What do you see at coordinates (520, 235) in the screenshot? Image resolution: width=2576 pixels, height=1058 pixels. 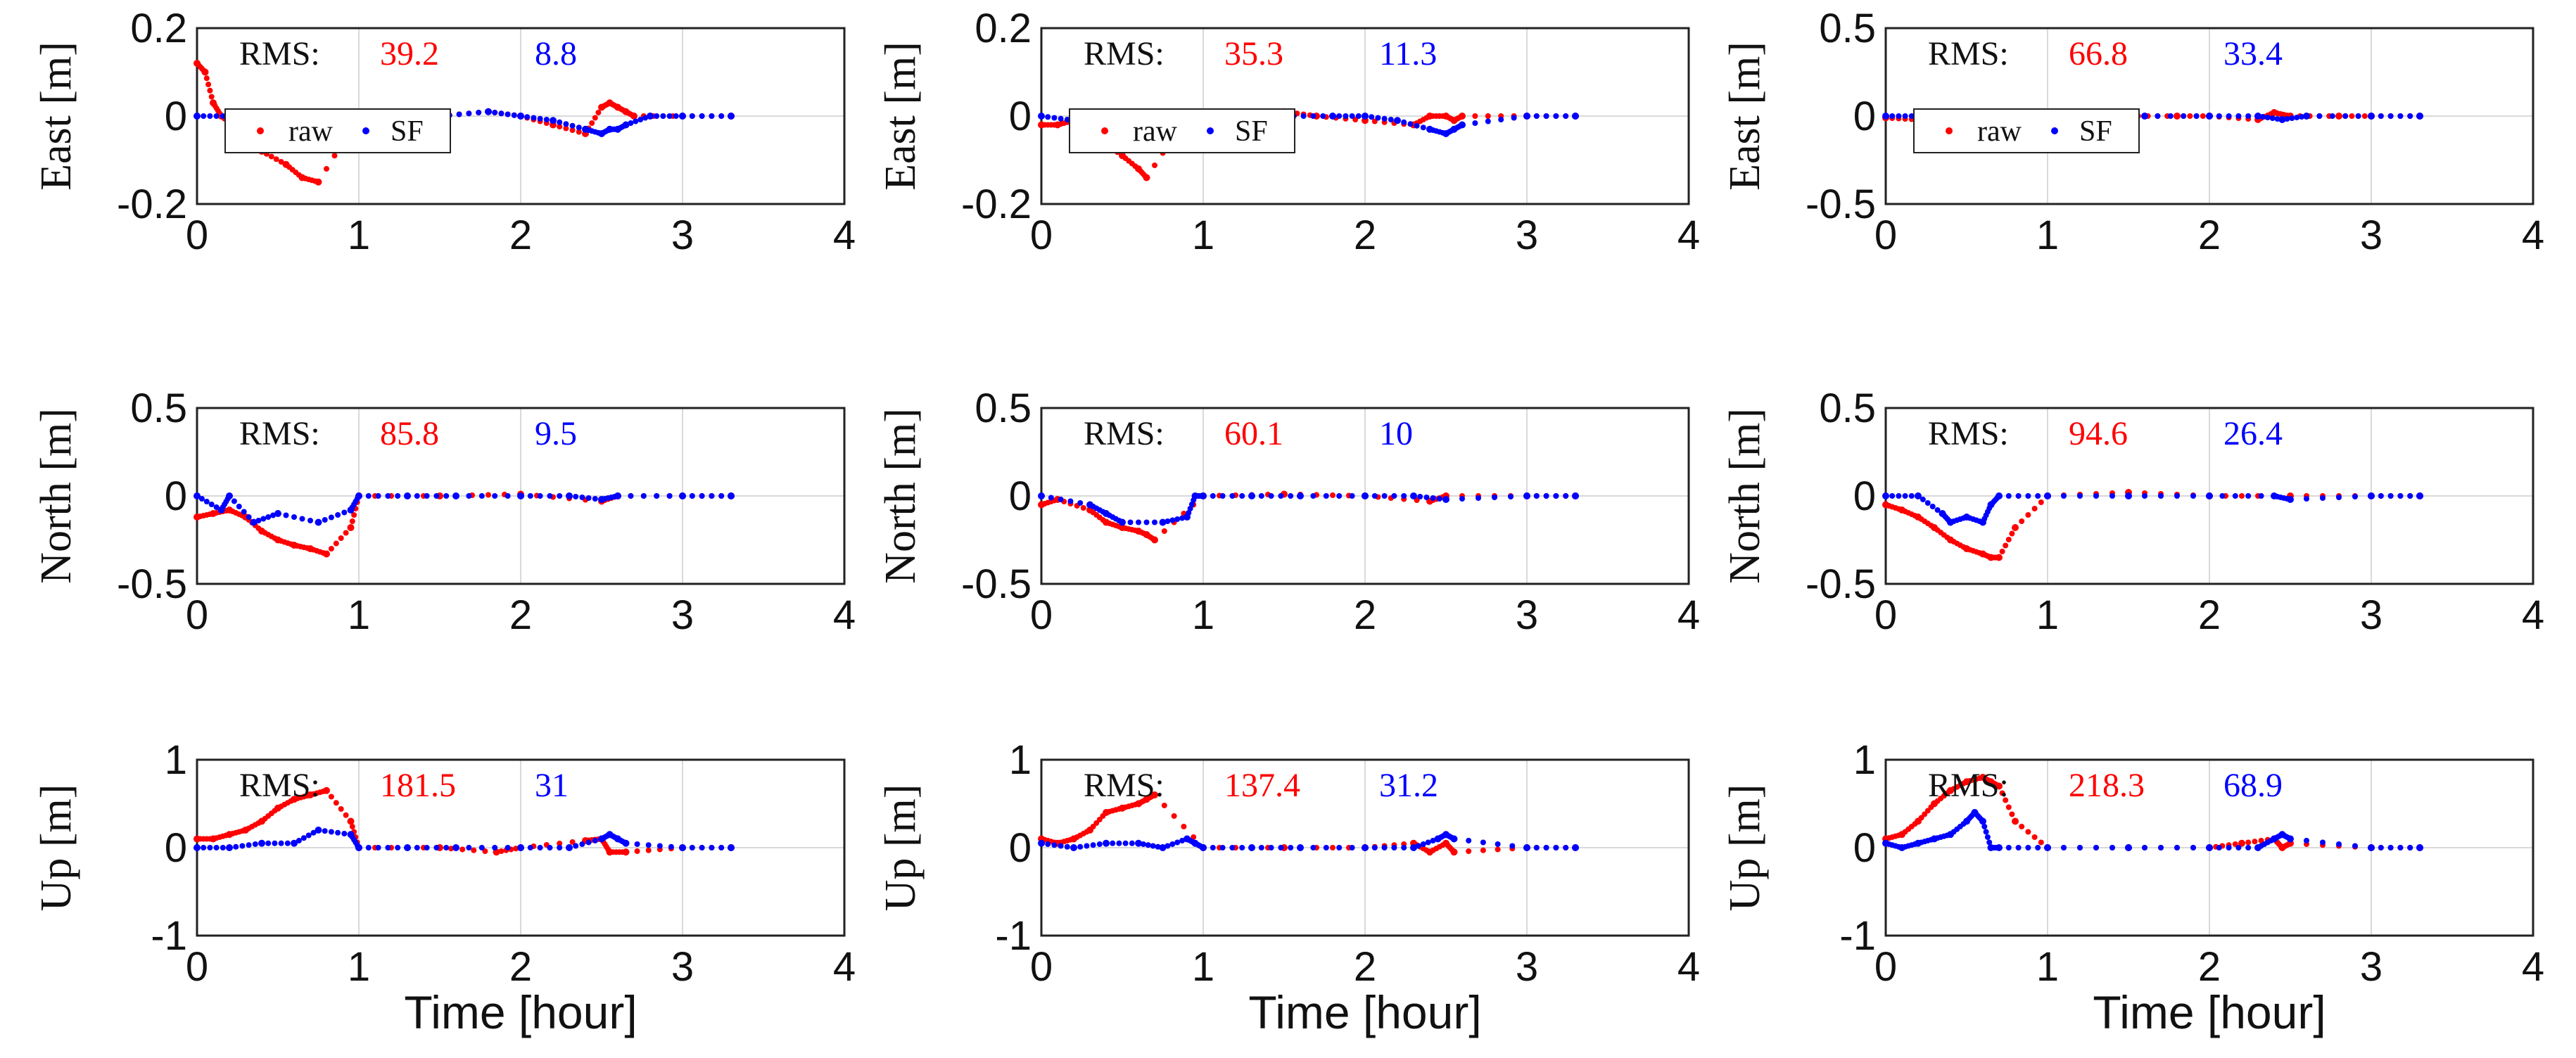 I see `p1-xtick-label: 2` at bounding box center [520, 235].